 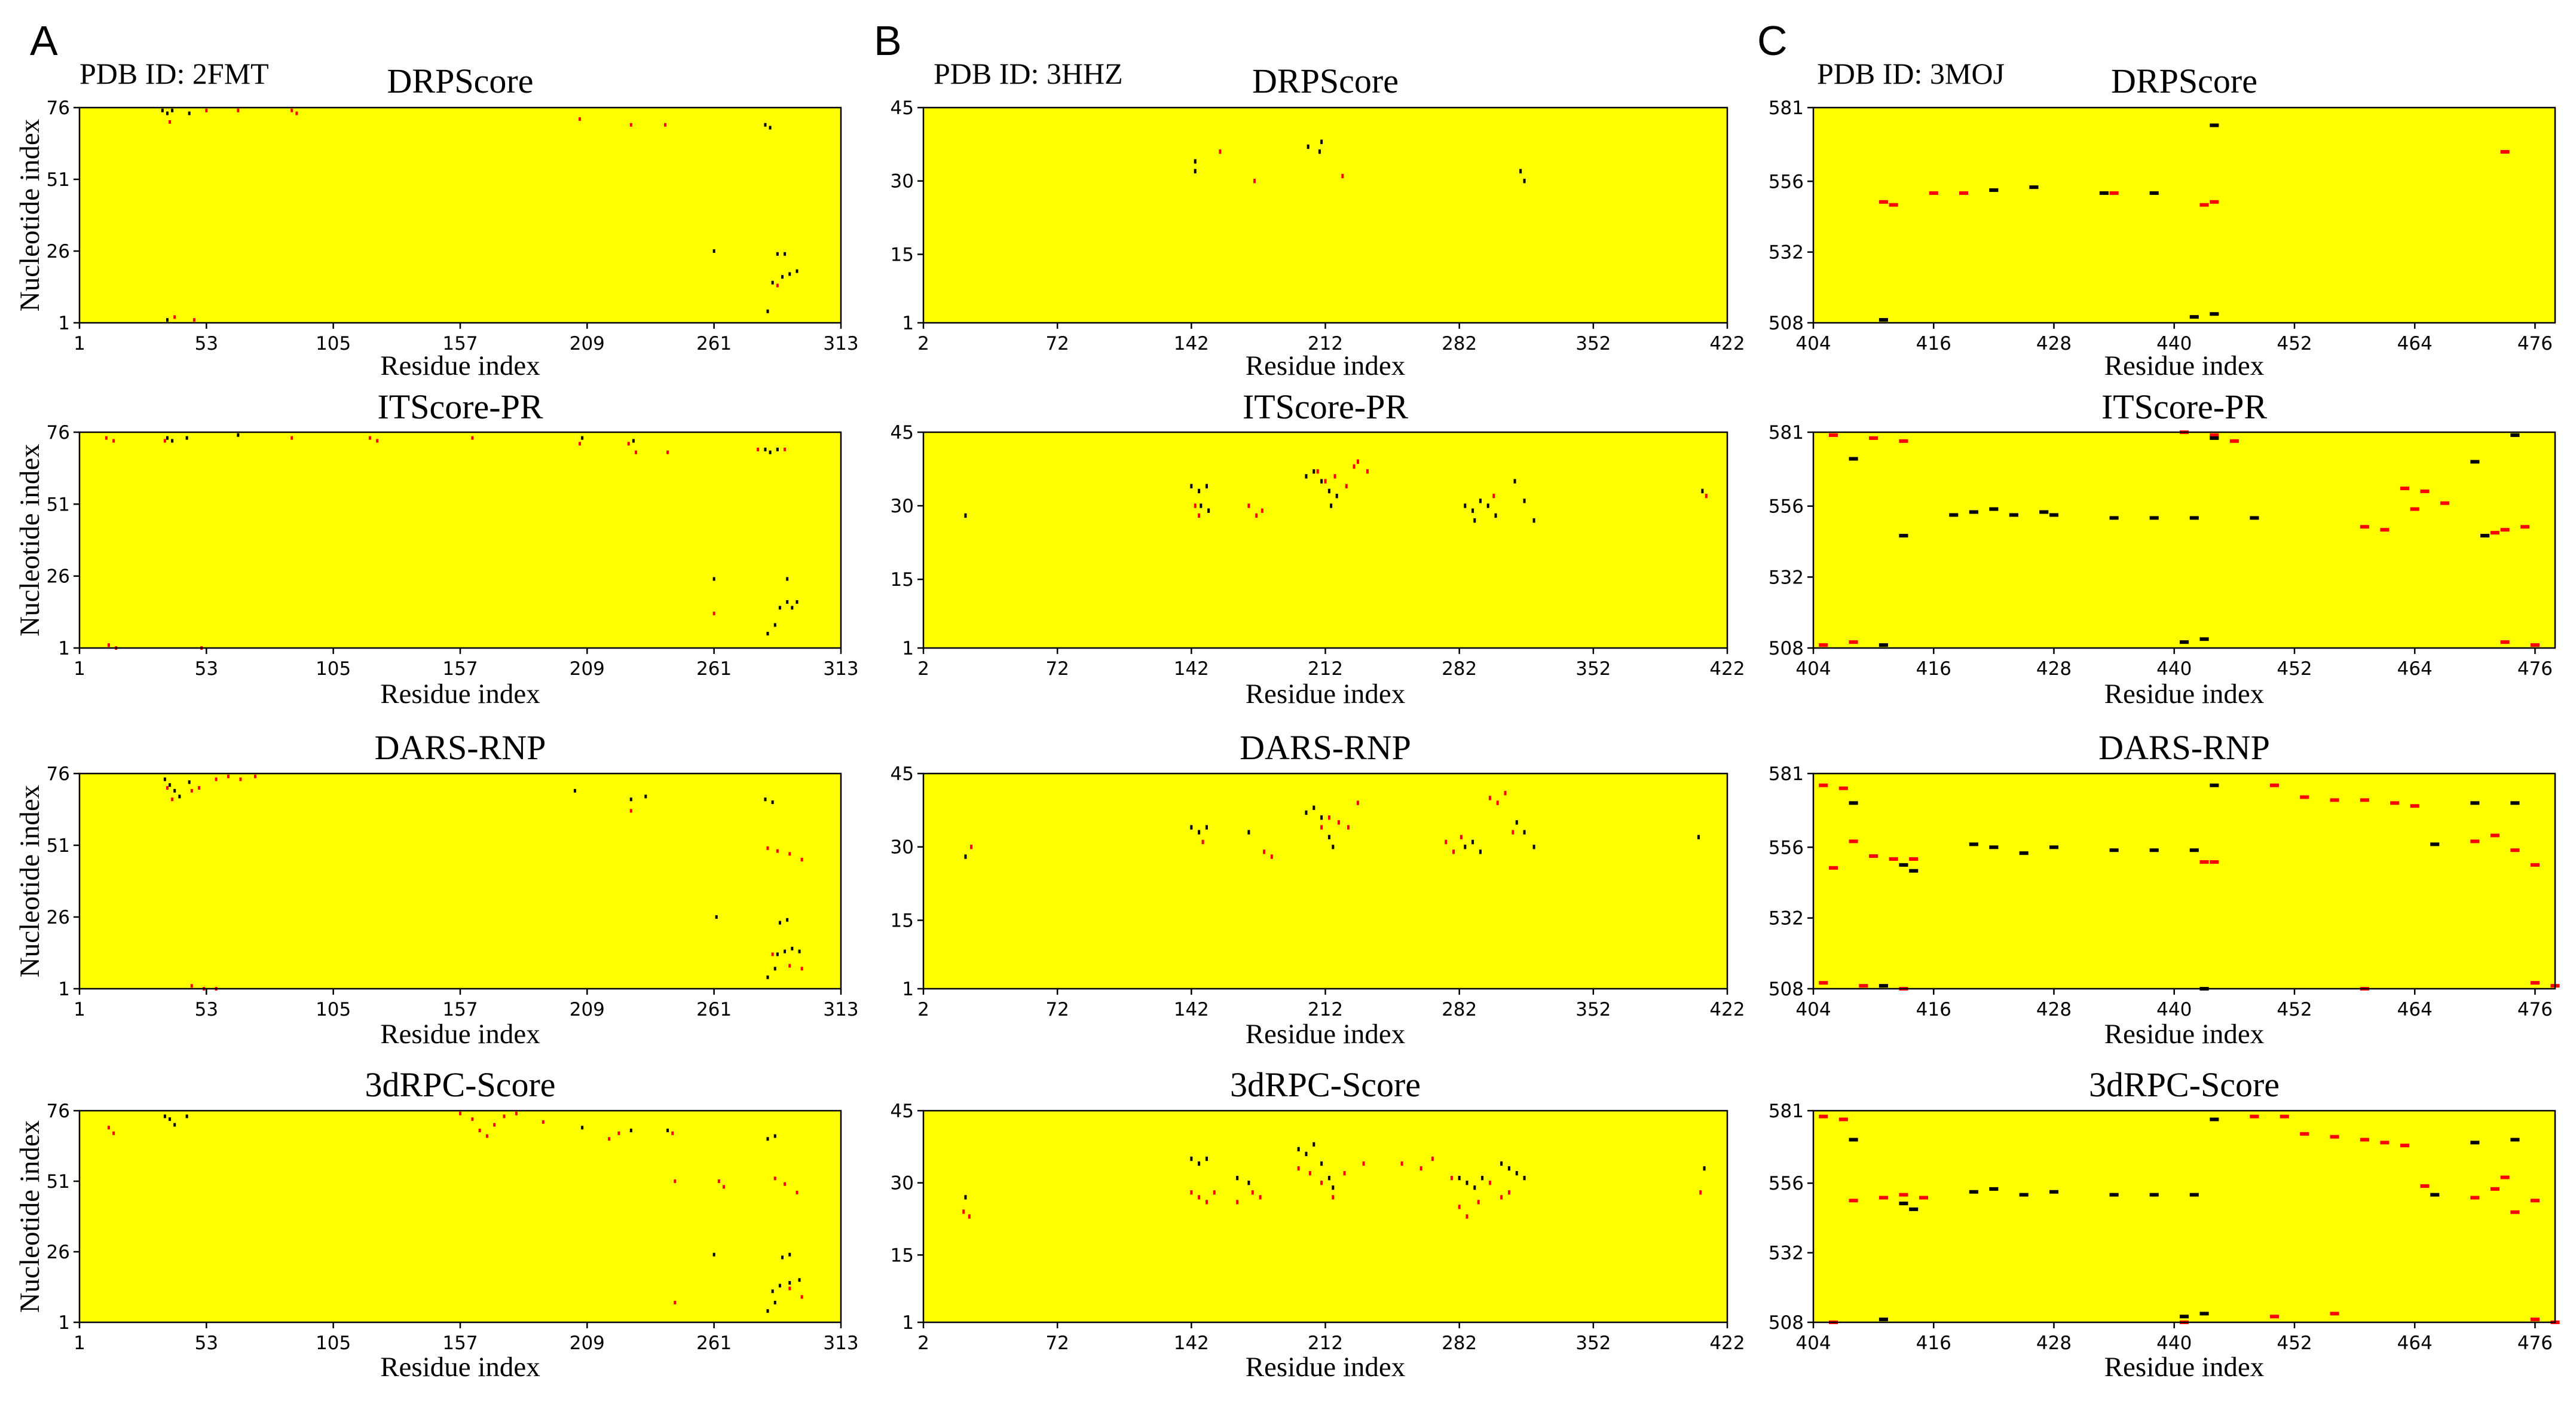 What do you see at coordinates (58, 577) in the screenshot?
I see `y-tick-label: 26` at bounding box center [58, 577].